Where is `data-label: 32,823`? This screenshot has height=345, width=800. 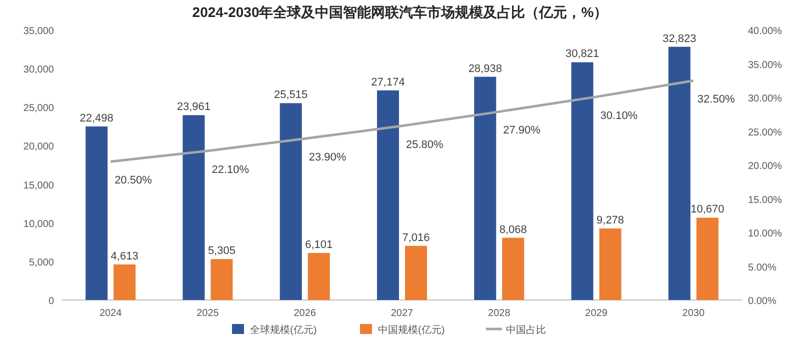
data-label: 32,823 is located at coordinates (679, 38).